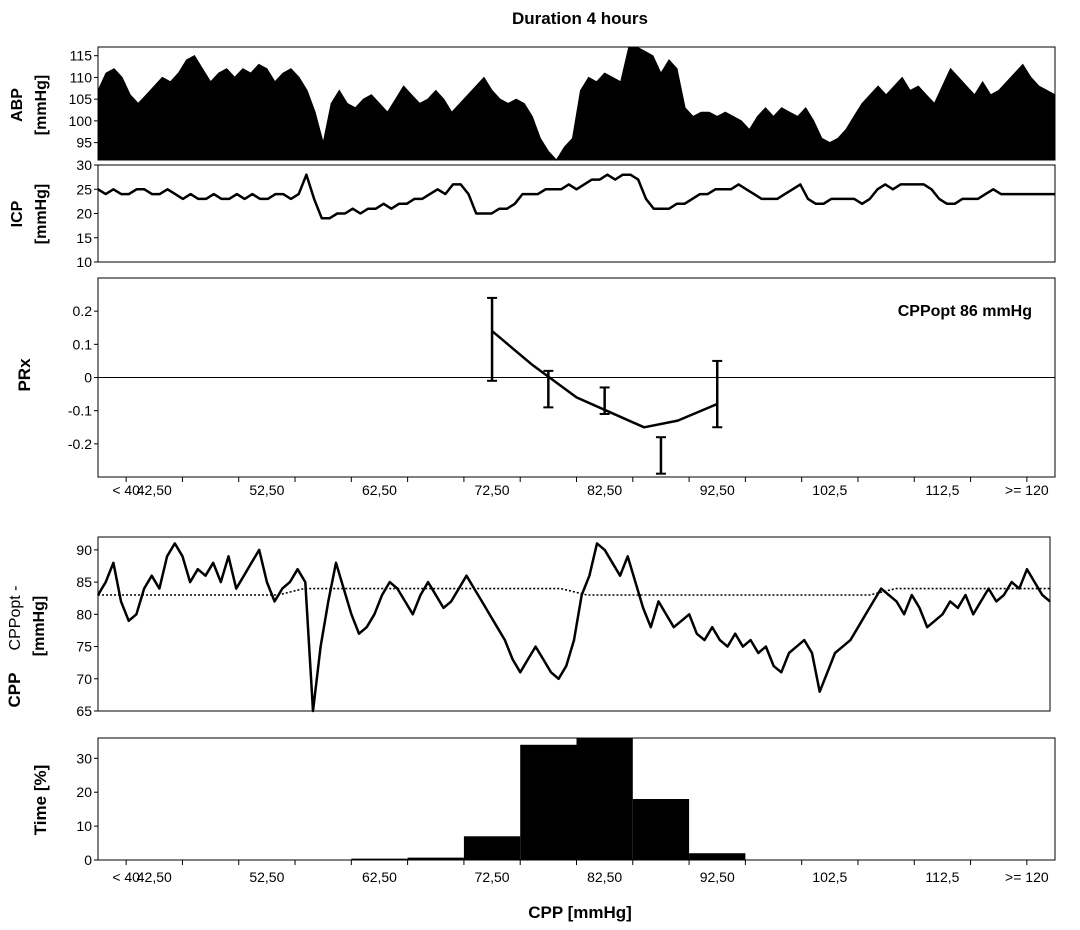 Image resolution: width=1080 pixels, height=930 pixels. Describe the element at coordinates (17, 213) in the screenshot. I see `icp-ylabel: ICP` at that location.